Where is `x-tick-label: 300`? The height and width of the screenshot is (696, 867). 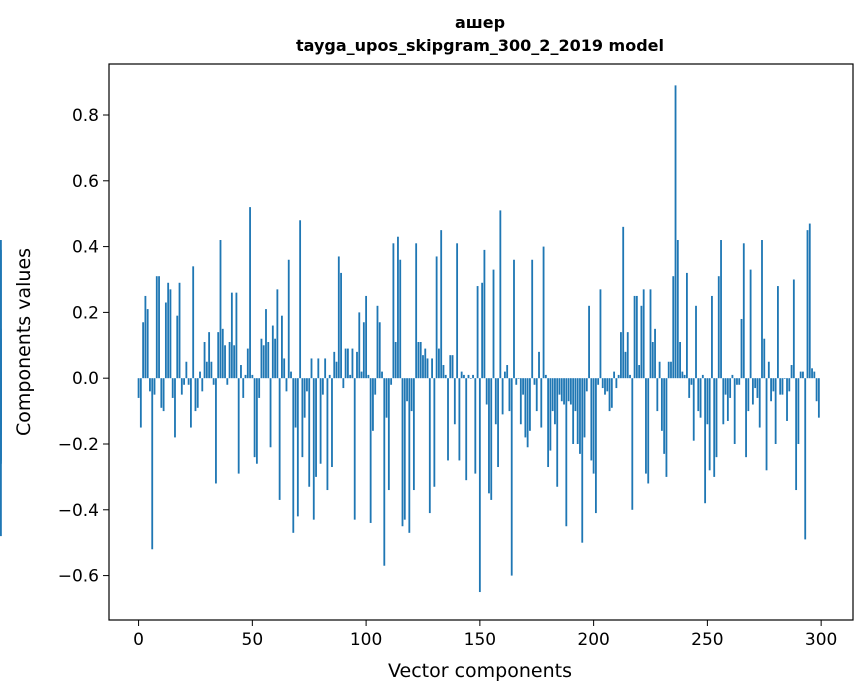
x-tick-label: 300 is located at coordinates (821, 640).